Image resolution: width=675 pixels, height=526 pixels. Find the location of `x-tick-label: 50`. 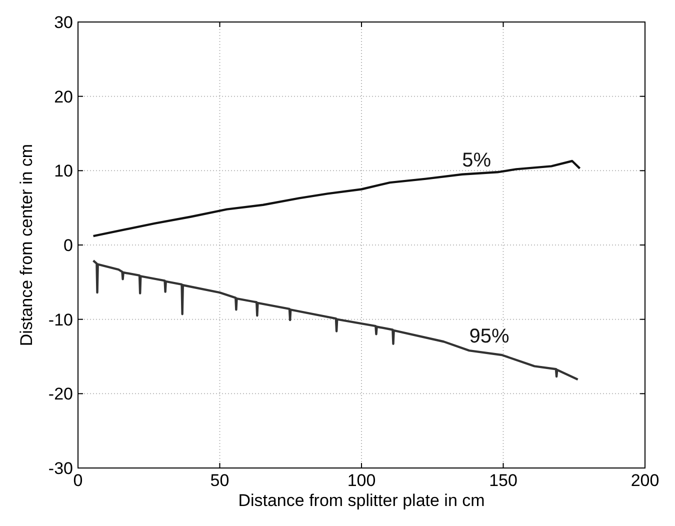

x-tick-label: 50 is located at coordinates (220, 480).